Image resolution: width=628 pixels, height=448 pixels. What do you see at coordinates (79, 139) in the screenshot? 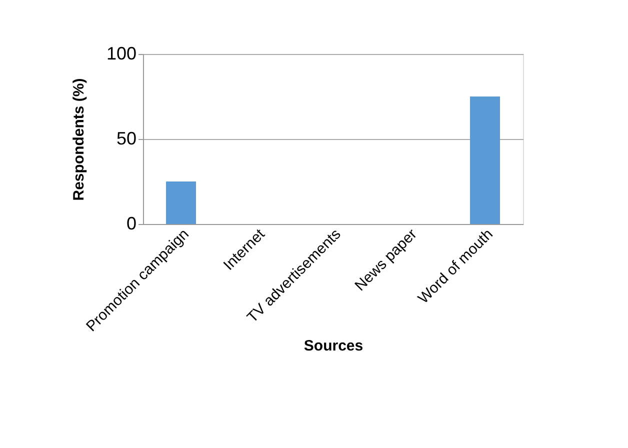
I see `y-axis-title: Respondents (%)` at bounding box center [79, 139].